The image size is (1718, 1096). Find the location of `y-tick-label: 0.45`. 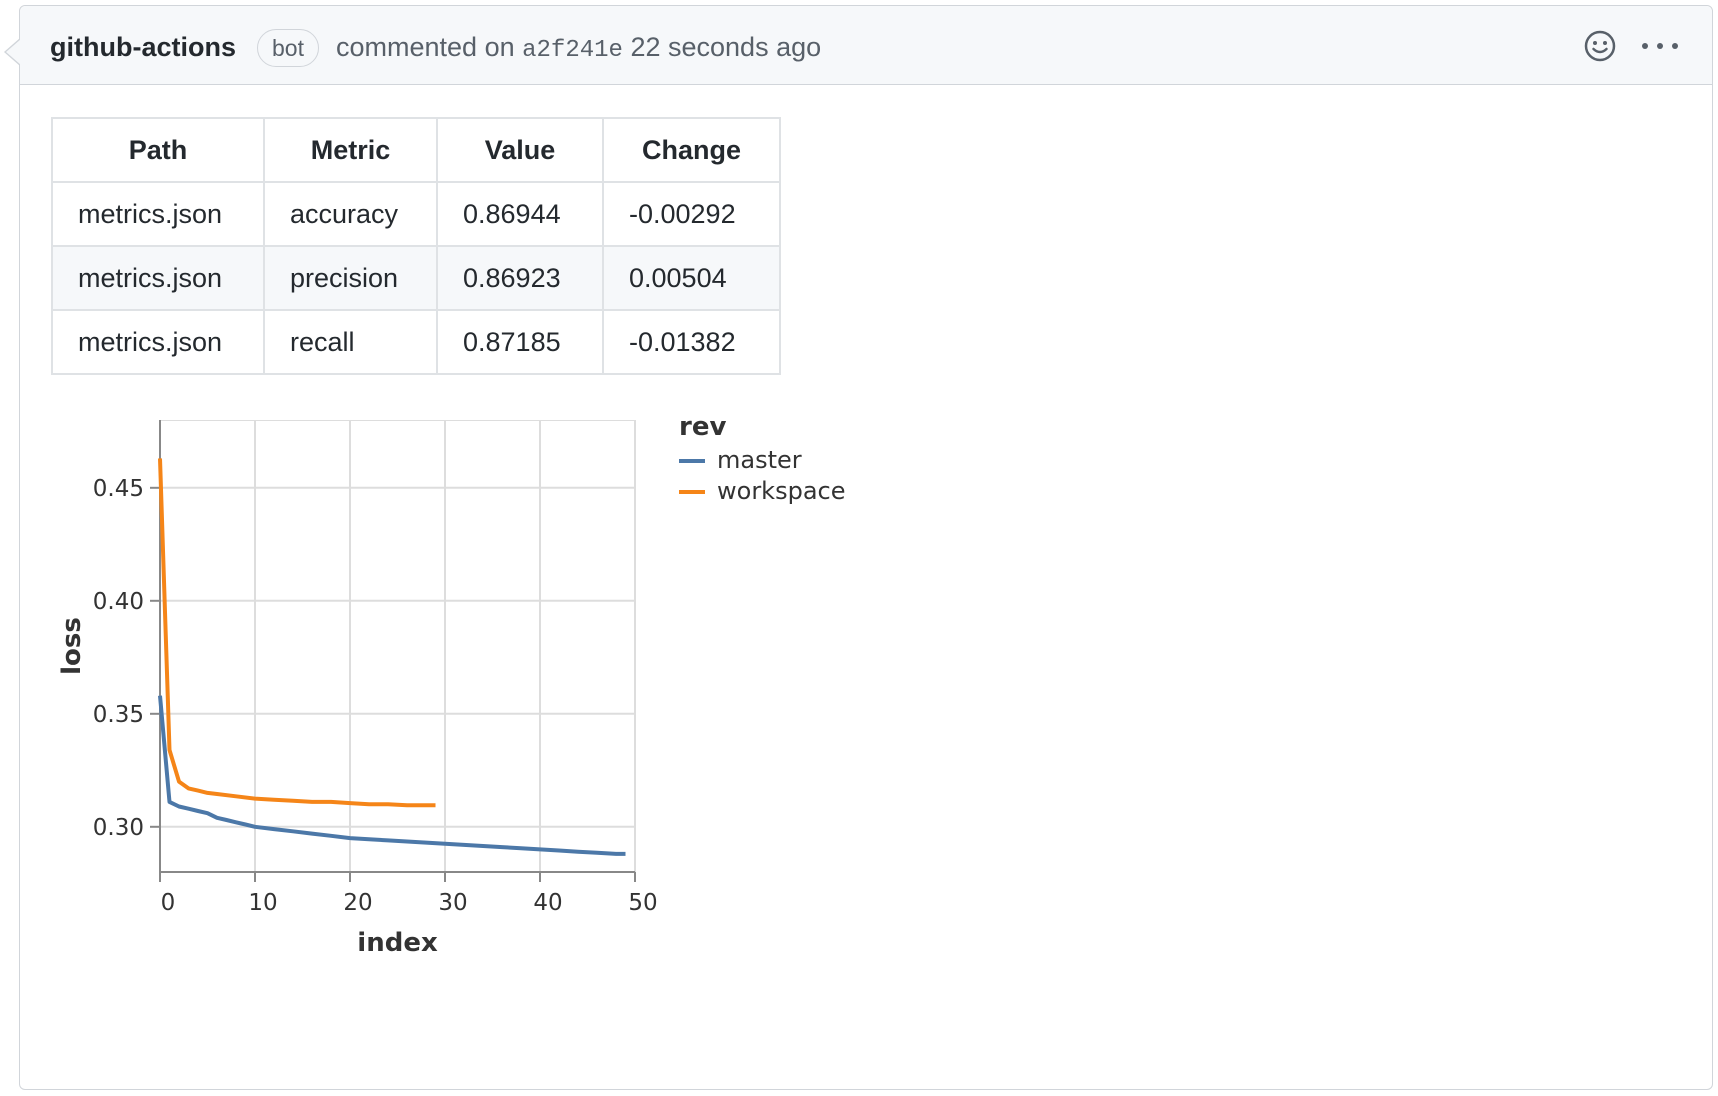

y-tick-label: 0.45 is located at coordinates (118, 489).